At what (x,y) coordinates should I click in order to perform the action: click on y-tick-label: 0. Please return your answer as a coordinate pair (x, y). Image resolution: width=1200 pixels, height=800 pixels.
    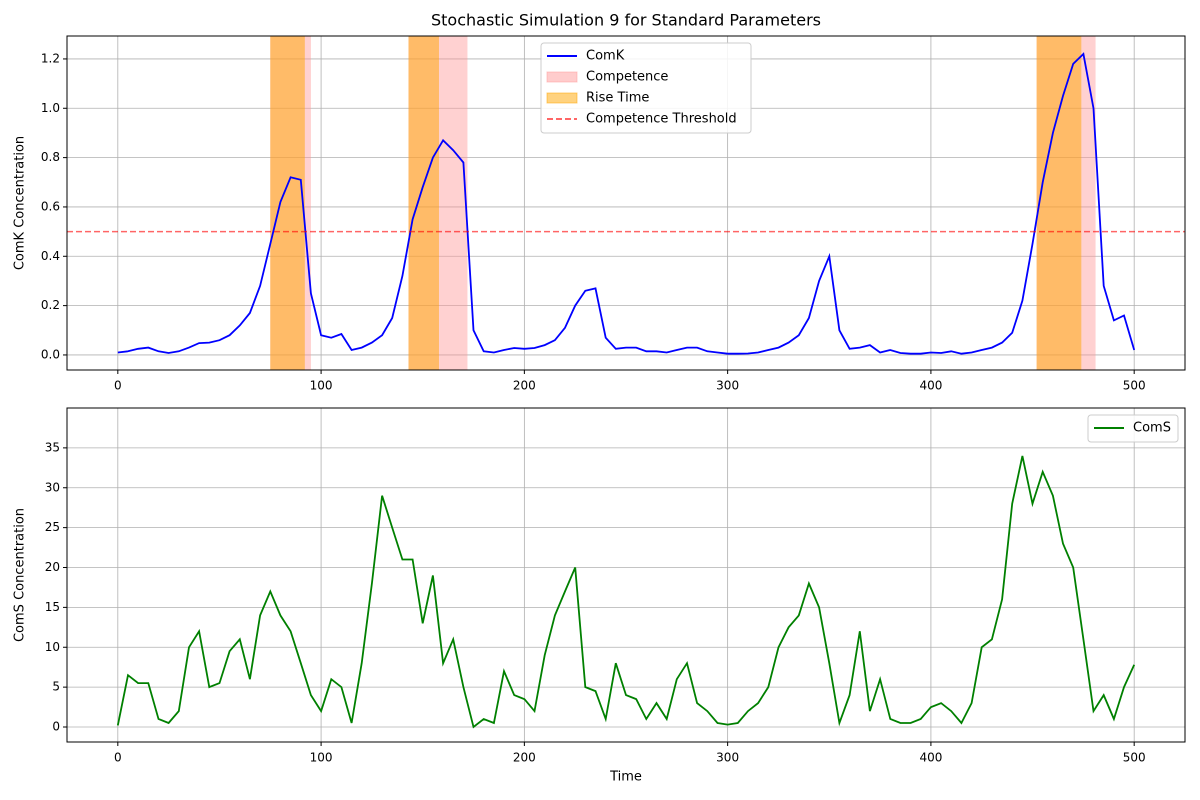
    Looking at the image, I should click on (56, 727).